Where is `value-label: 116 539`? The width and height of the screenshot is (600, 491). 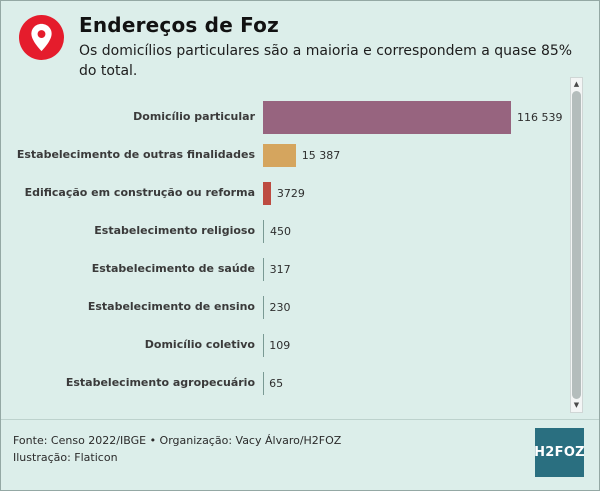 value-label: 116 539 is located at coordinates (540, 117).